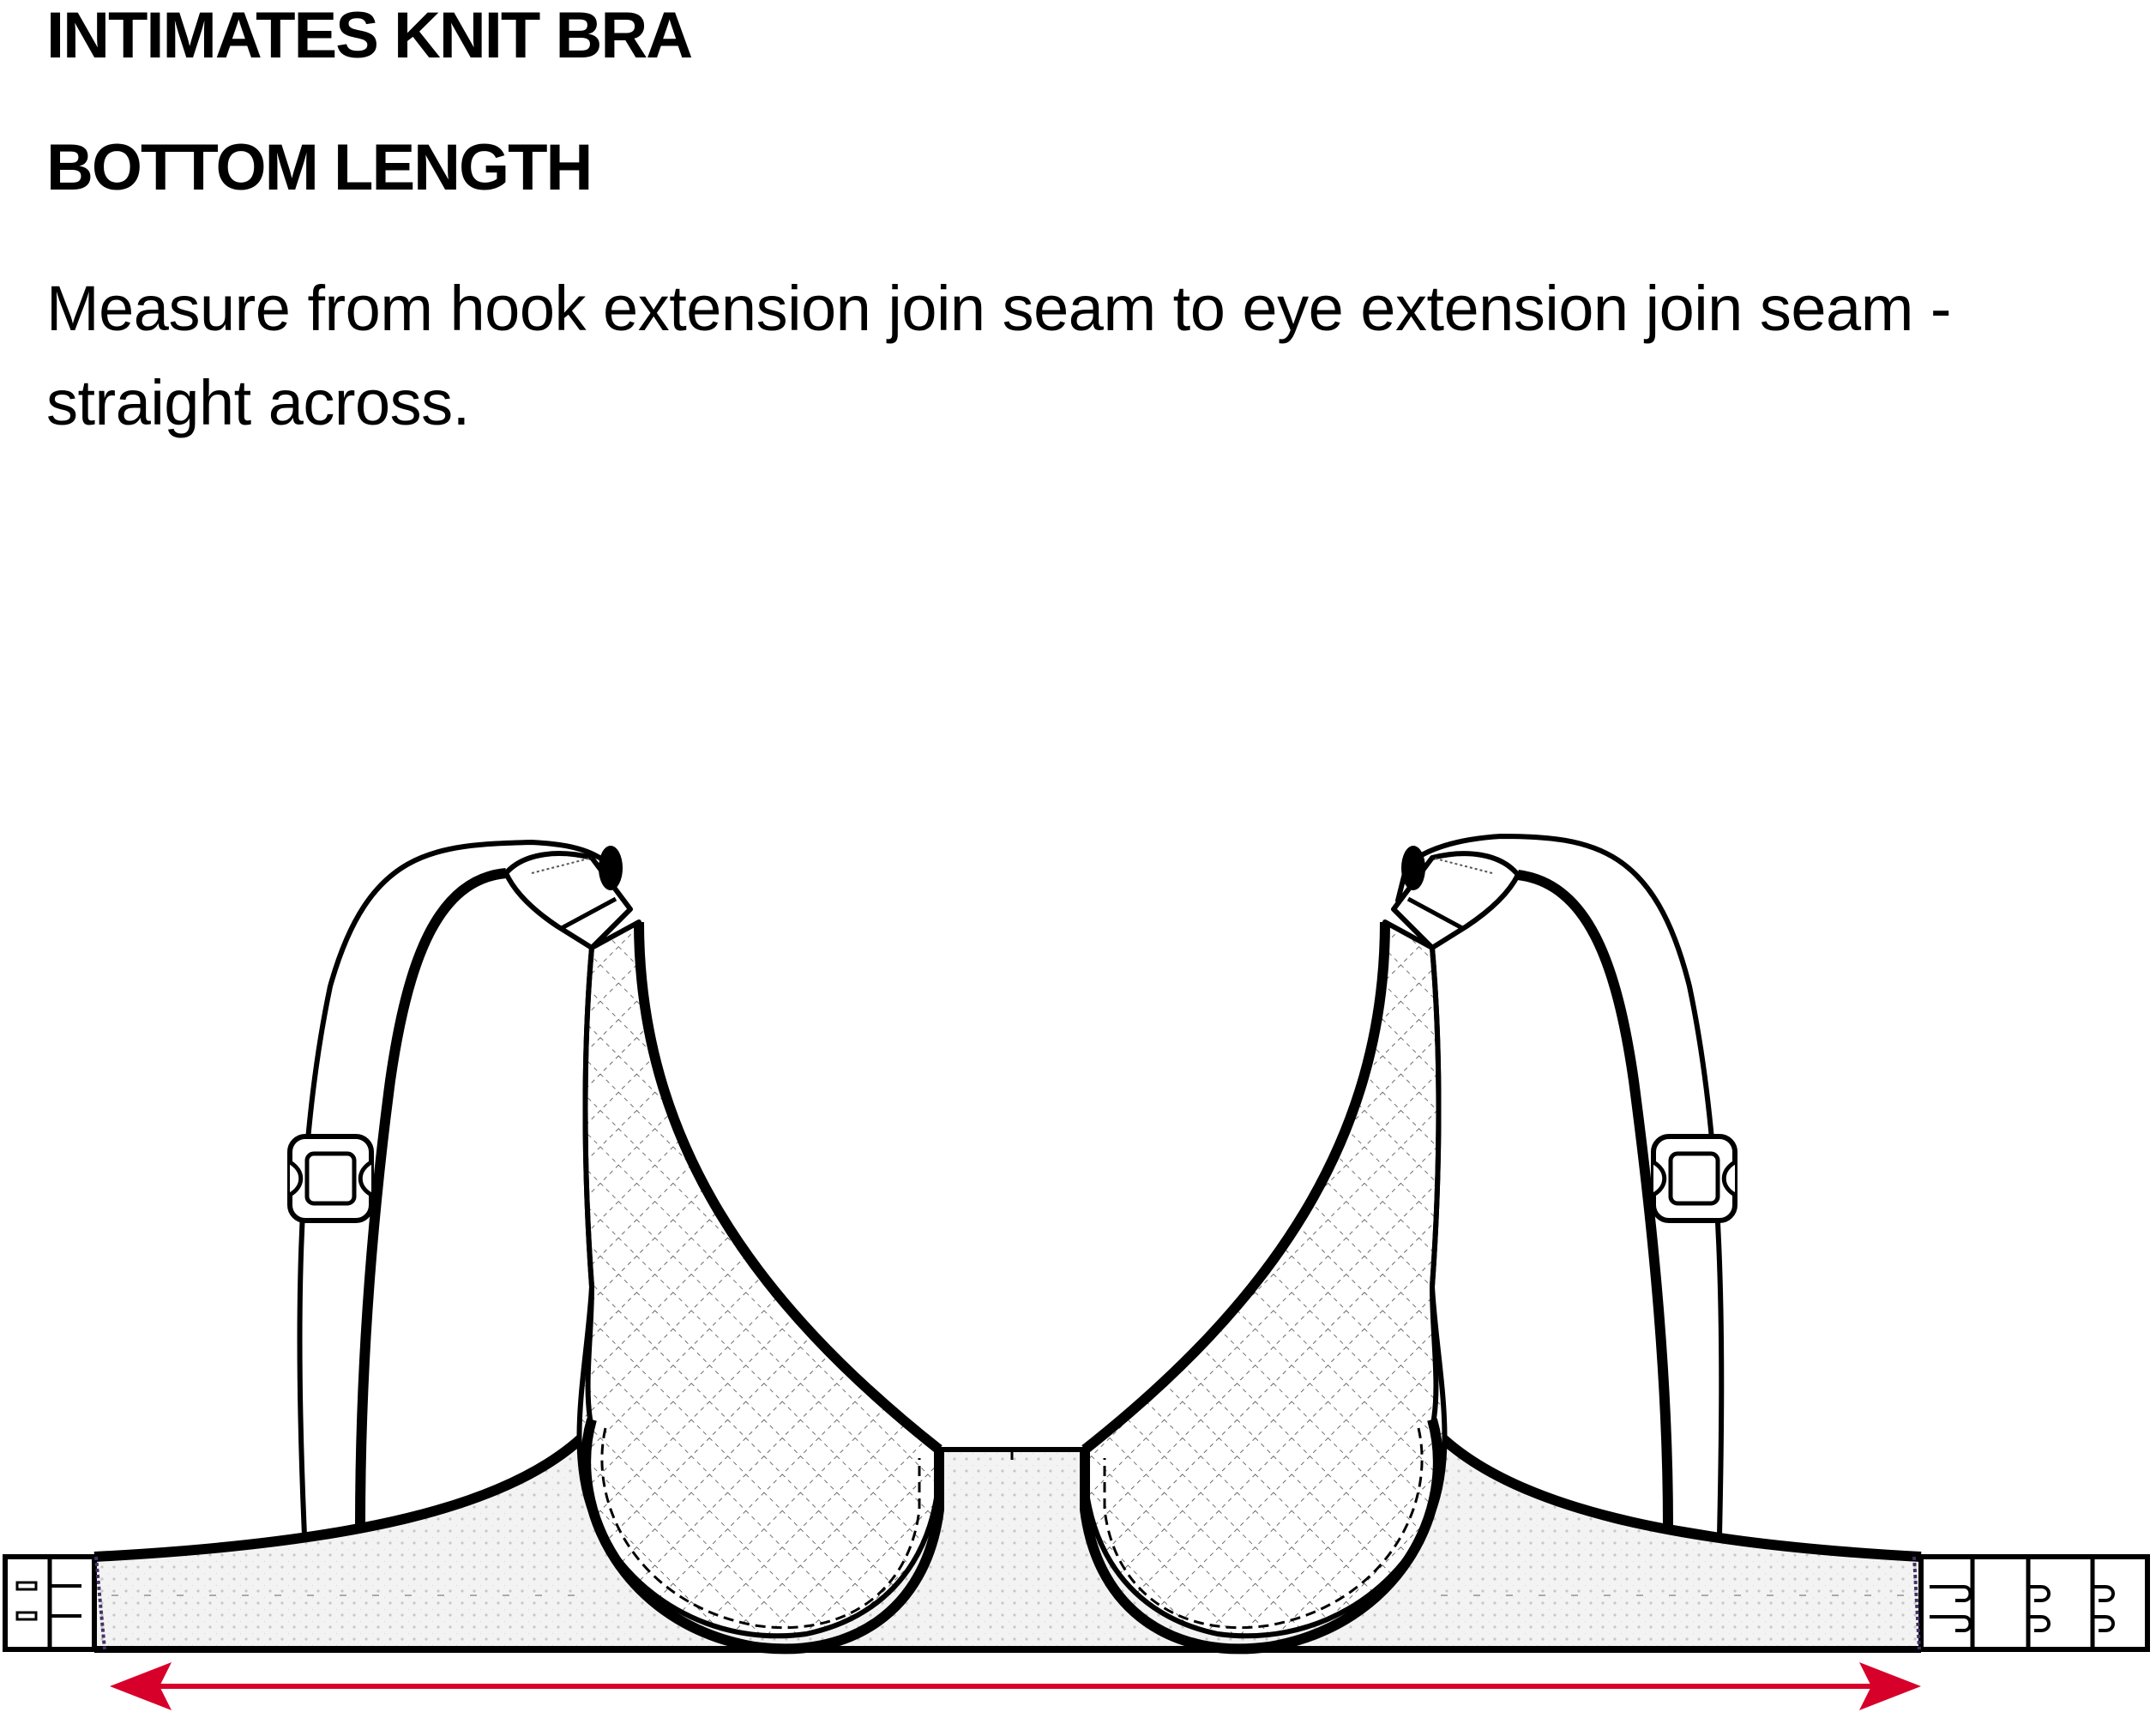  What do you see at coordinates (54, 1603) in the screenshot?
I see `hook-extension` at bounding box center [54, 1603].